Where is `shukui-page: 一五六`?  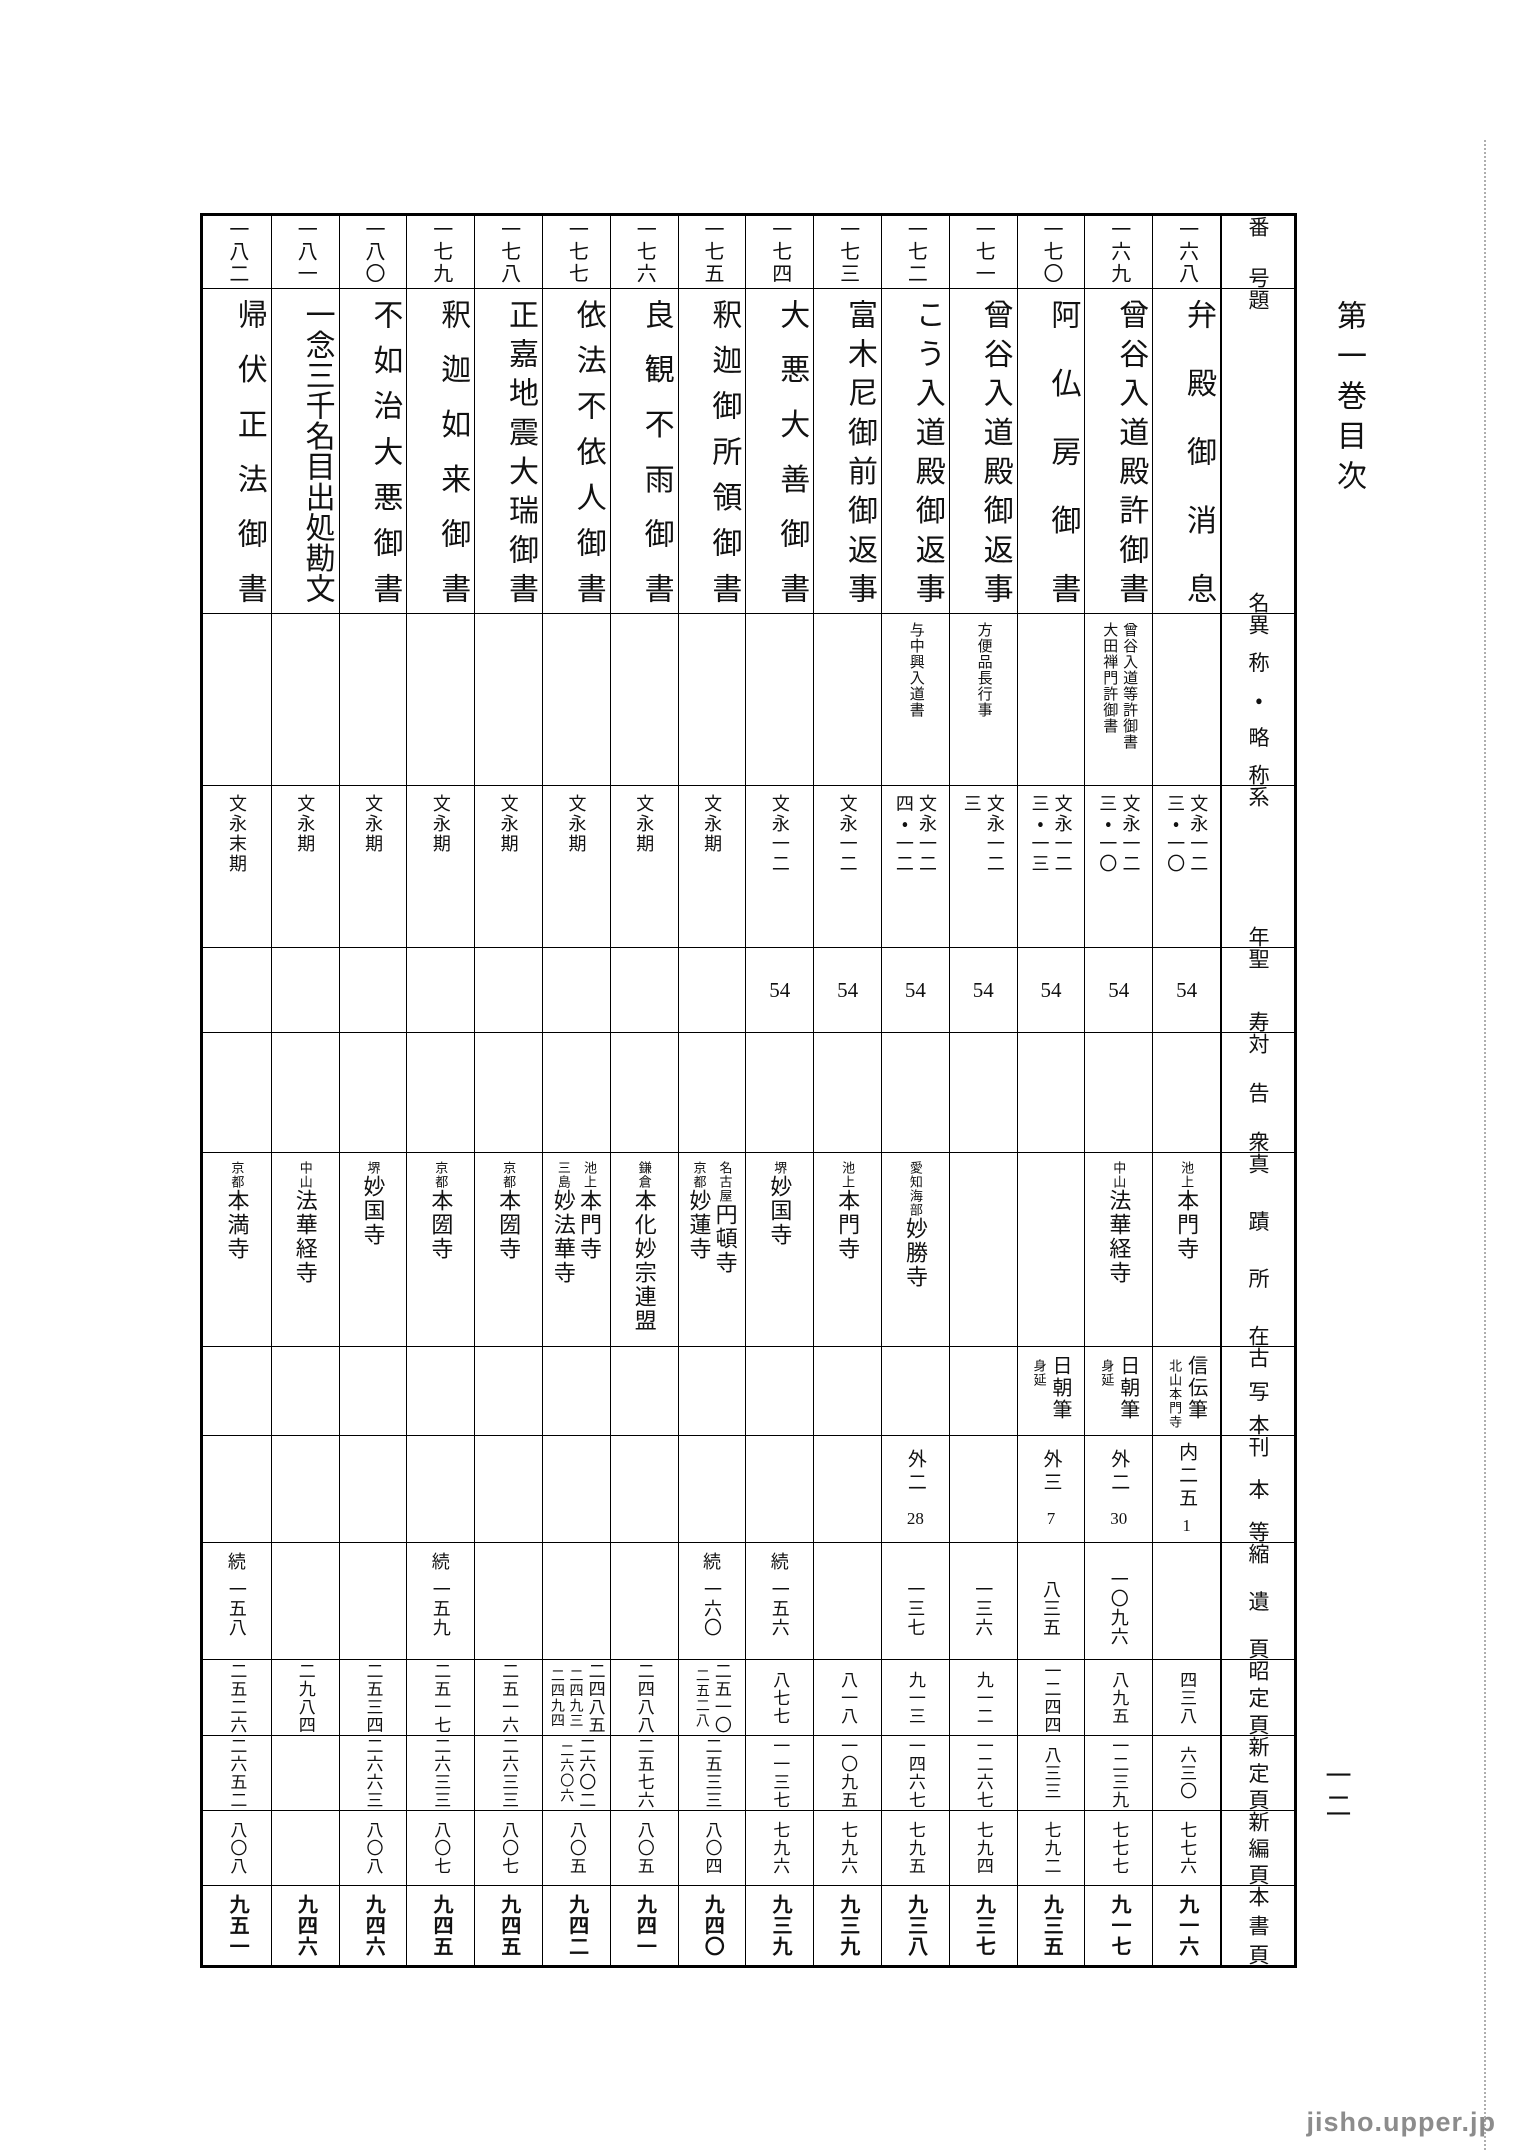
shukui-page: 一五六 is located at coordinates (779, 1608).